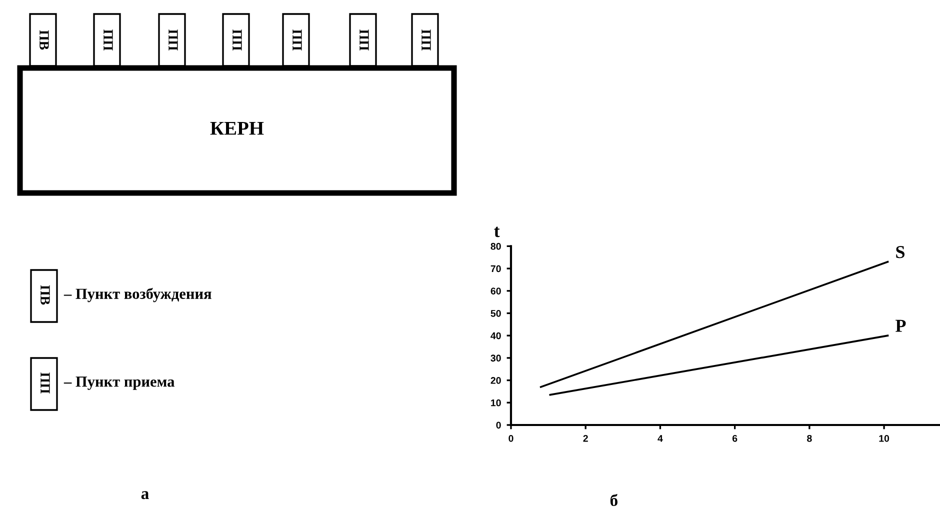 The height and width of the screenshot is (508, 940). What do you see at coordinates (495, 358) in the screenshot?
I see `y-tick-label: 30` at bounding box center [495, 358].